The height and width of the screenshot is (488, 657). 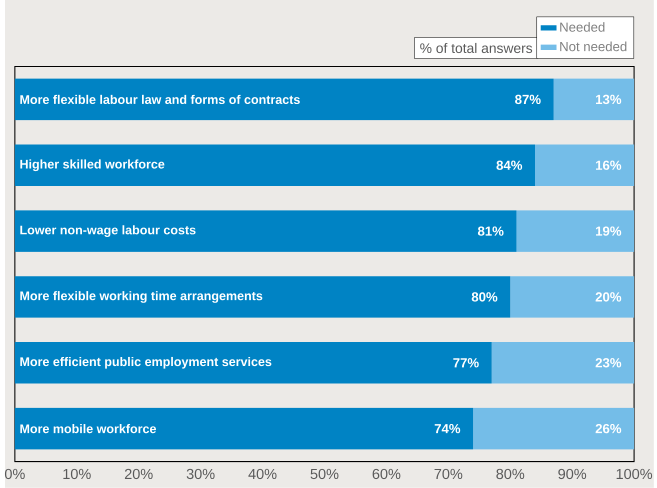 I want to click on y-tick-label: Lower non-wage labour costs, so click(x=108, y=231).